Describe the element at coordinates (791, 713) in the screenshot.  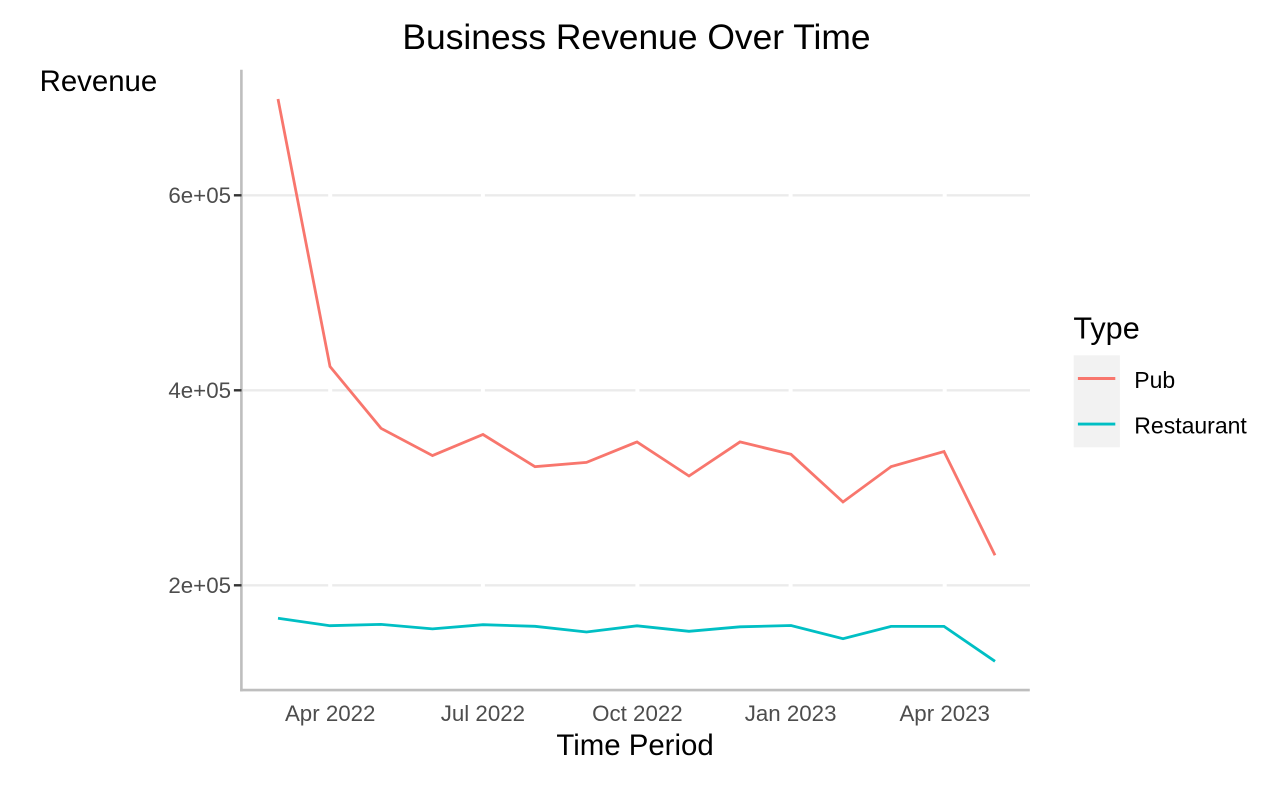
I see `svg-text: Jan 2023` at that location.